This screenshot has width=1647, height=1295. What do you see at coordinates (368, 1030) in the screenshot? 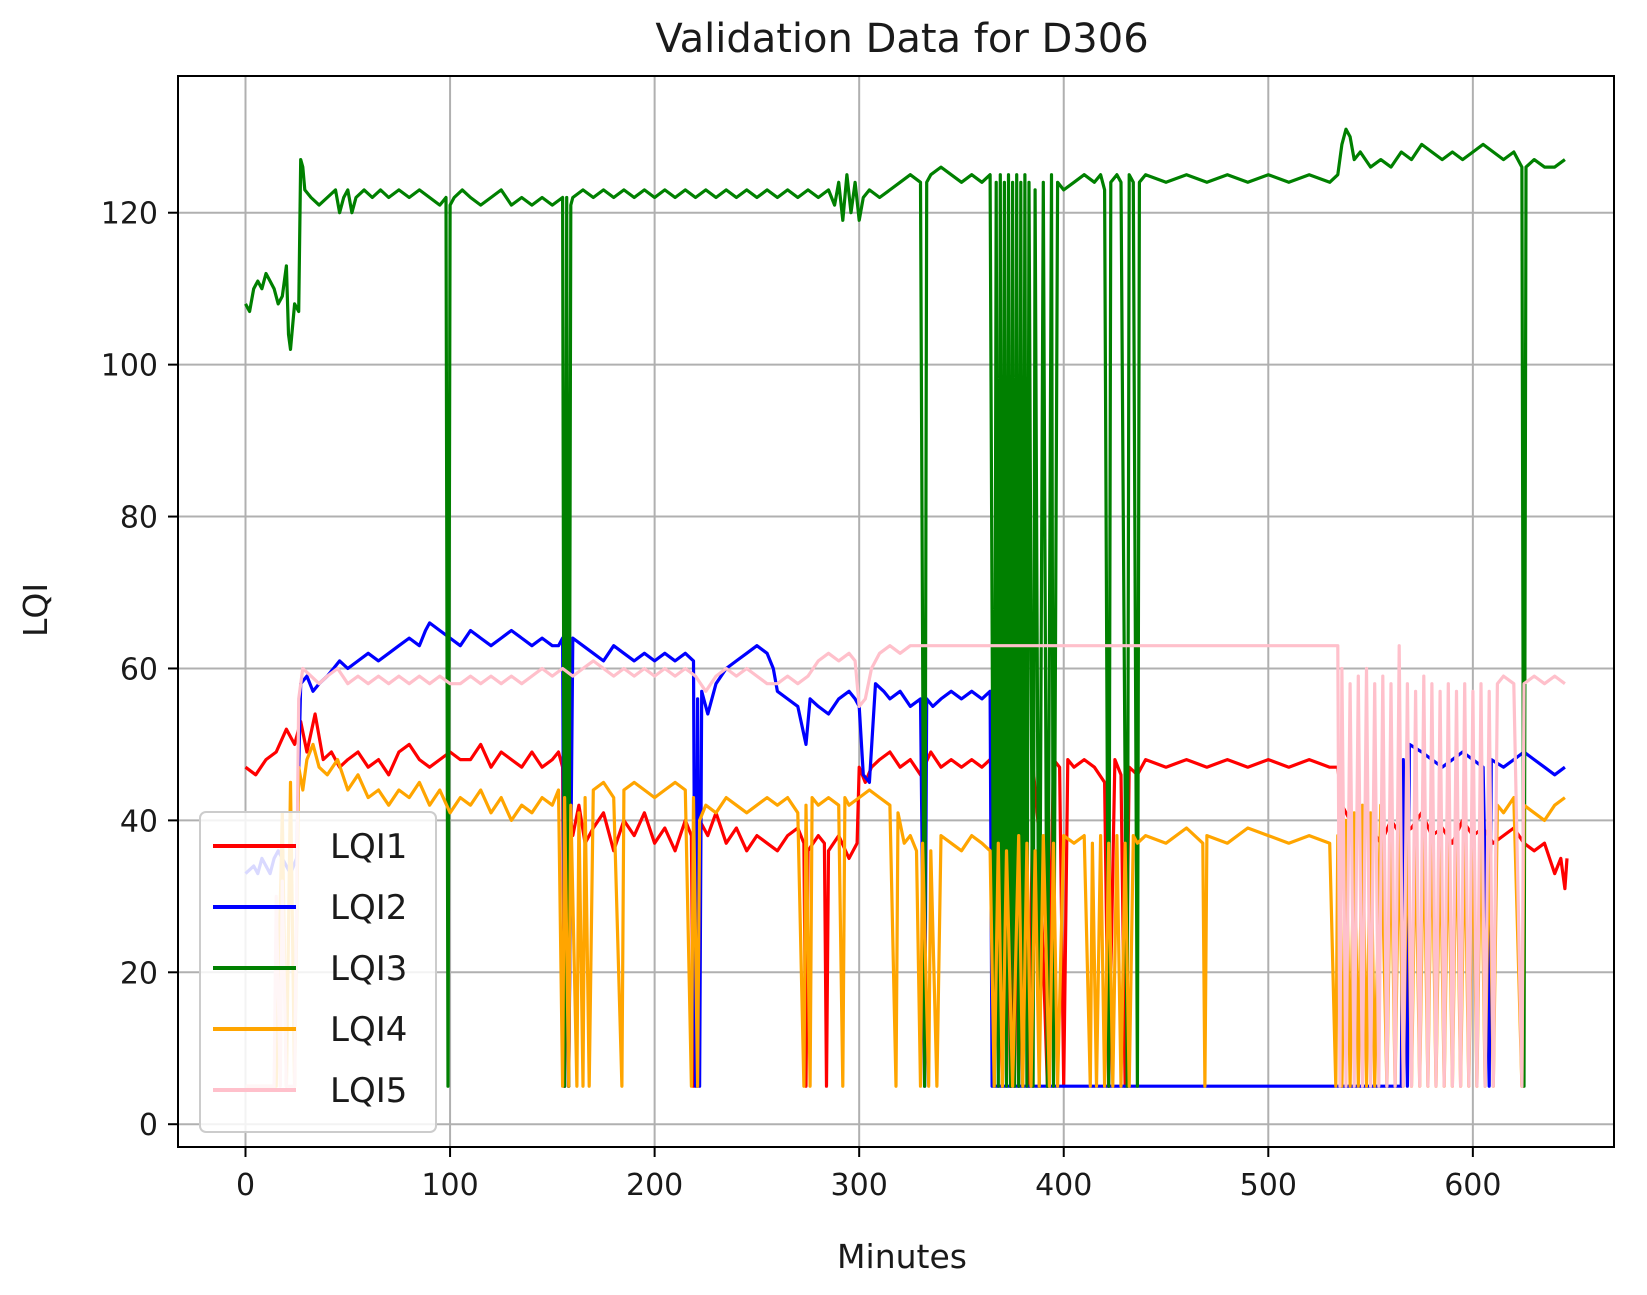
I see `legend-label-lqi4: LQI4` at bounding box center [368, 1030].